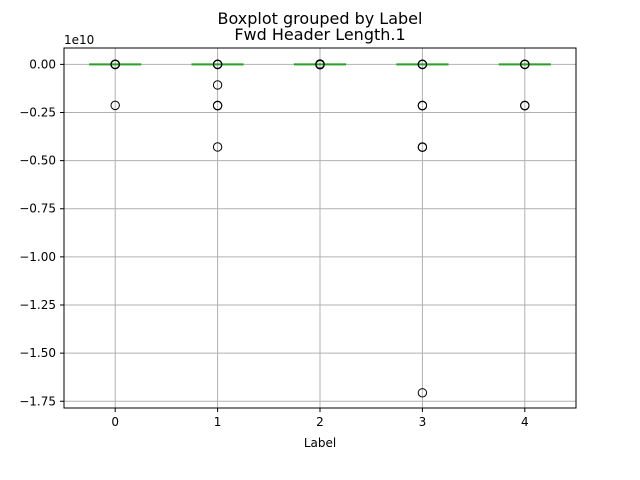  I want to click on y-tick-label: −1.75, so click(37, 401).